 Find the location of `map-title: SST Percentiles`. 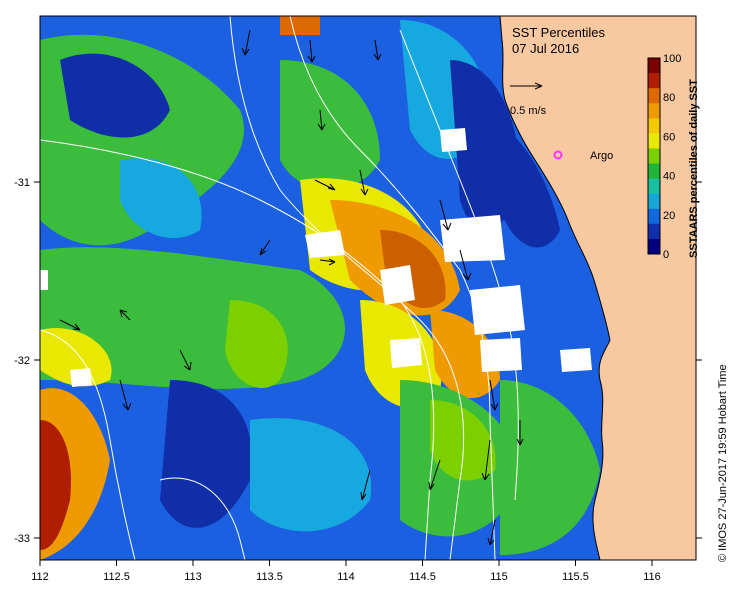

map-title: SST Percentiles is located at coordinates (558, 32).